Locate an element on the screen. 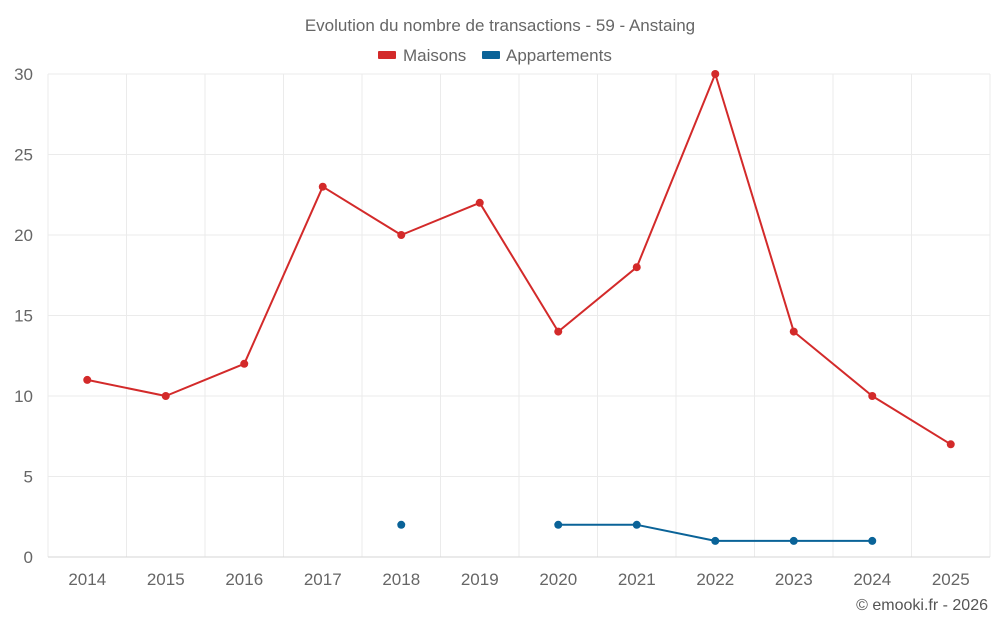 The image size is (1000, 625). x-tick-label: 2018 is located at coordinates (401, 579).